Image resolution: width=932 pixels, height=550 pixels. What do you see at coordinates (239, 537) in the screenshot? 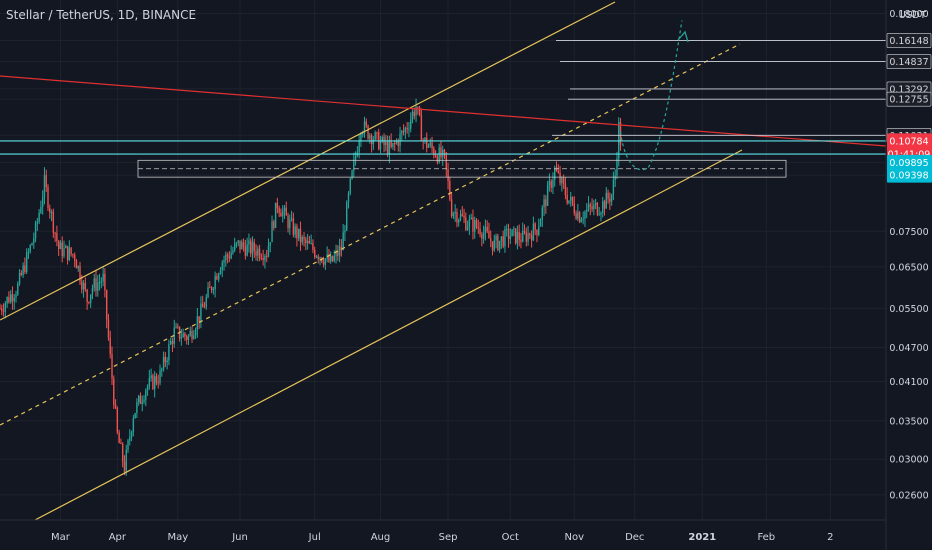
I see `time-tick-label: Jun` at bounding box center [239, 537].